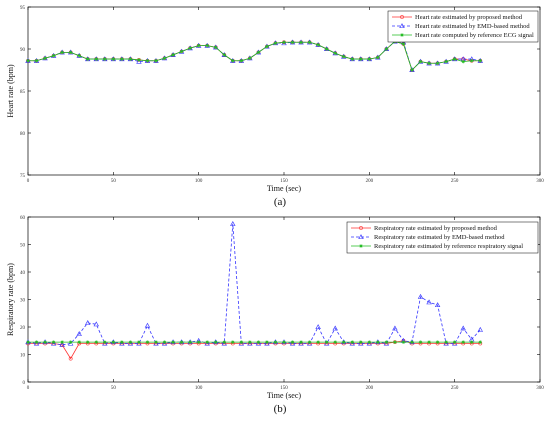  I want to click on figure-caption: (a), so click(280, 202).